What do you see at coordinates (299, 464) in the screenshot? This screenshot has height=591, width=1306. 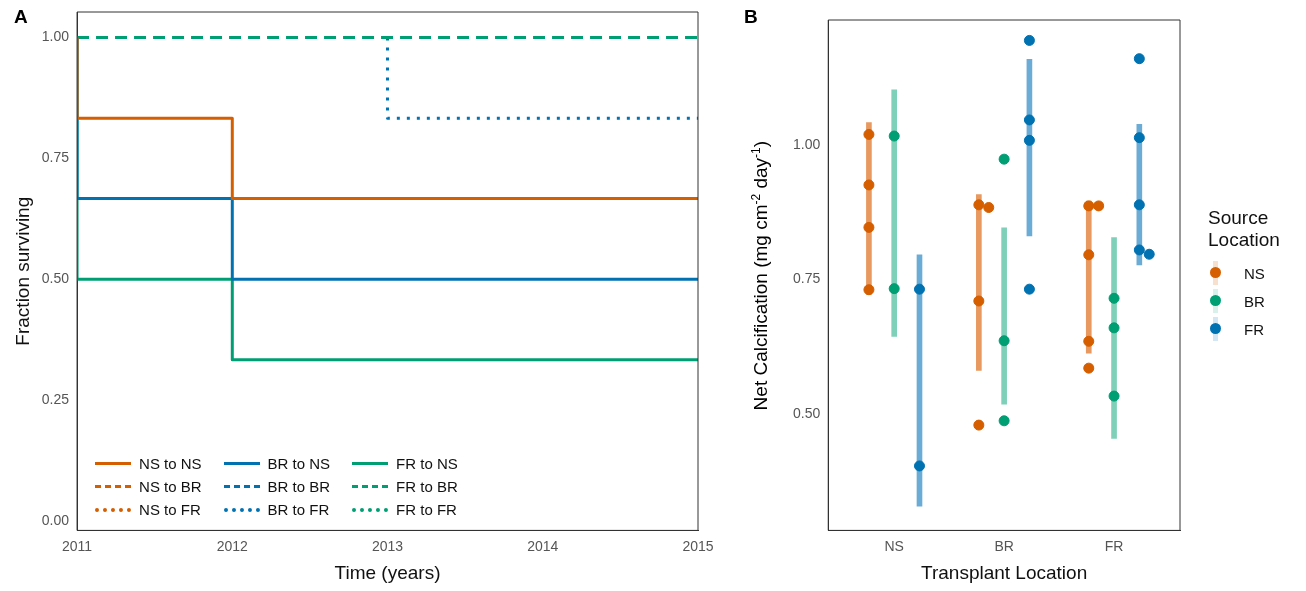 I see `legend-label: BR to NS` at bounding box center [299, 464].